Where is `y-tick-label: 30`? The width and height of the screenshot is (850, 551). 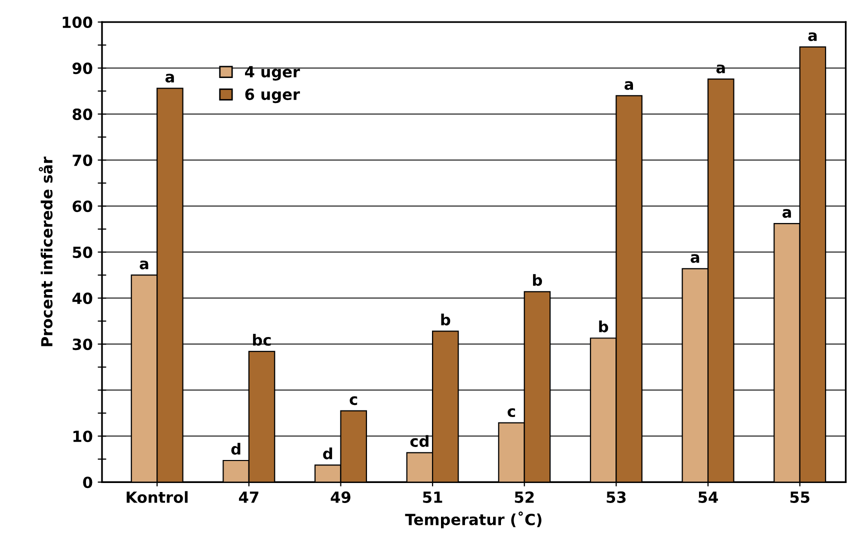 y-tick-label: 30 is located at coordinates (82, 344).